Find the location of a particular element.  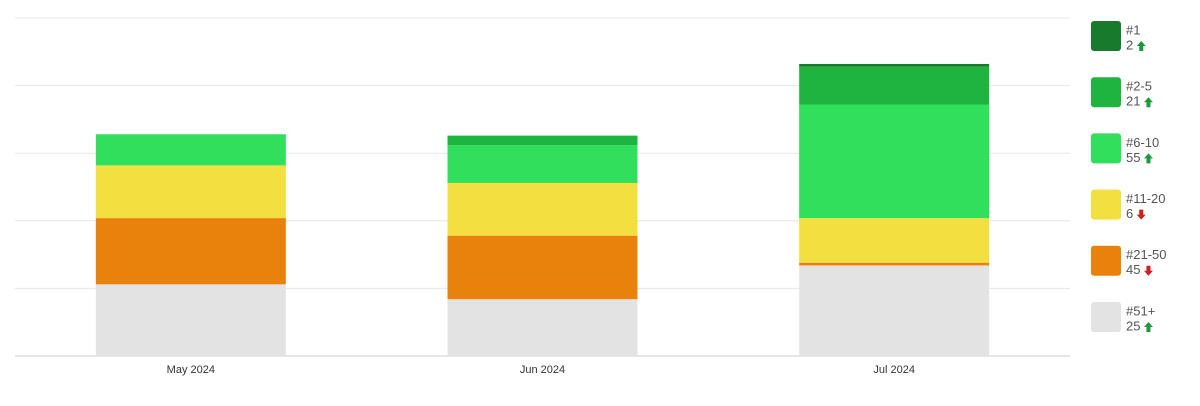

legend-change: 2 is located at coordinates (1129, 44).